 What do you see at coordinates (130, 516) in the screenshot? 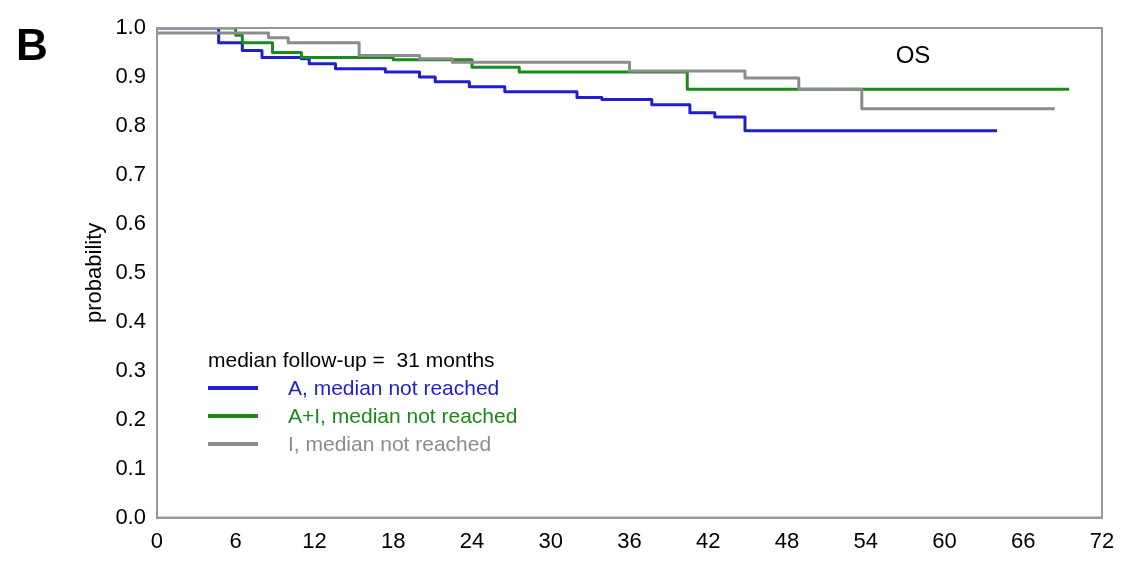
I see `y-tick-label: 0.0` at bounding box center [130, 516].